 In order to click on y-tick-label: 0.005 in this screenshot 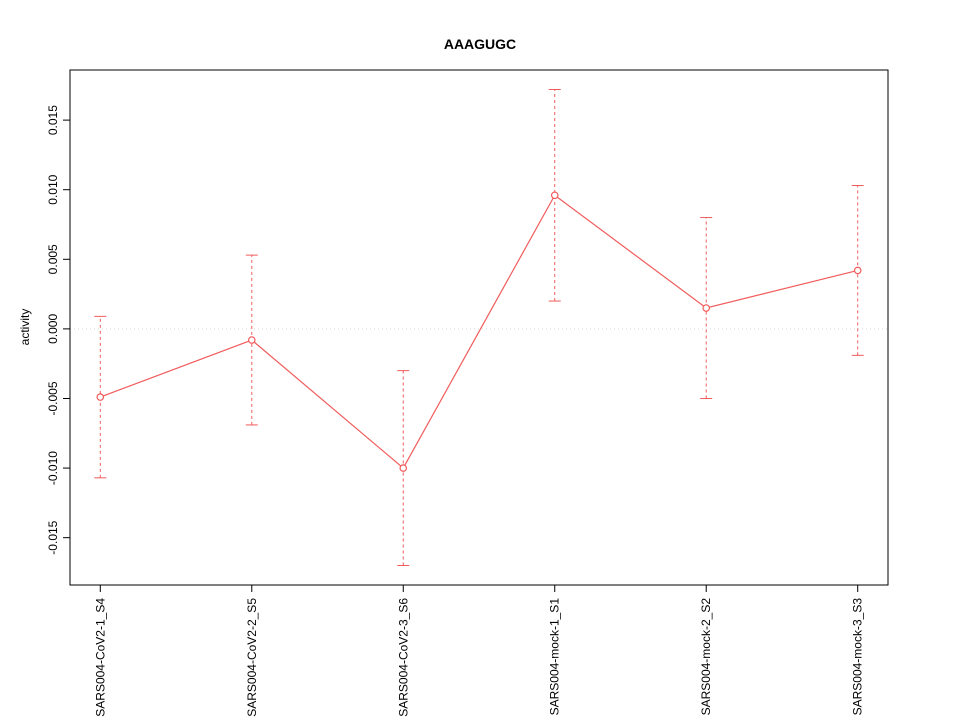, I will do `click(53, 259)`.